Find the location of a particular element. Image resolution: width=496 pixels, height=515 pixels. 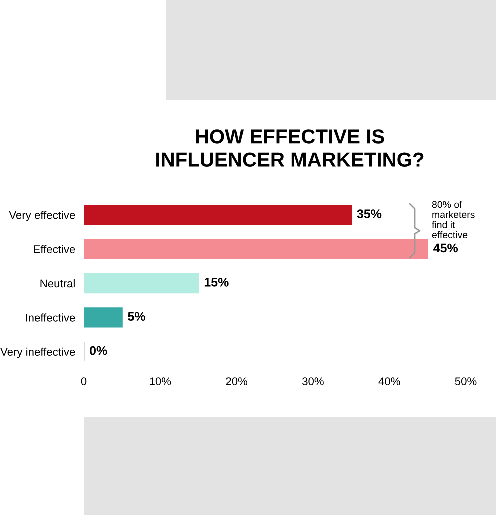

annotation: 80% of marketers find it effective is located at coordinates (453, 219).